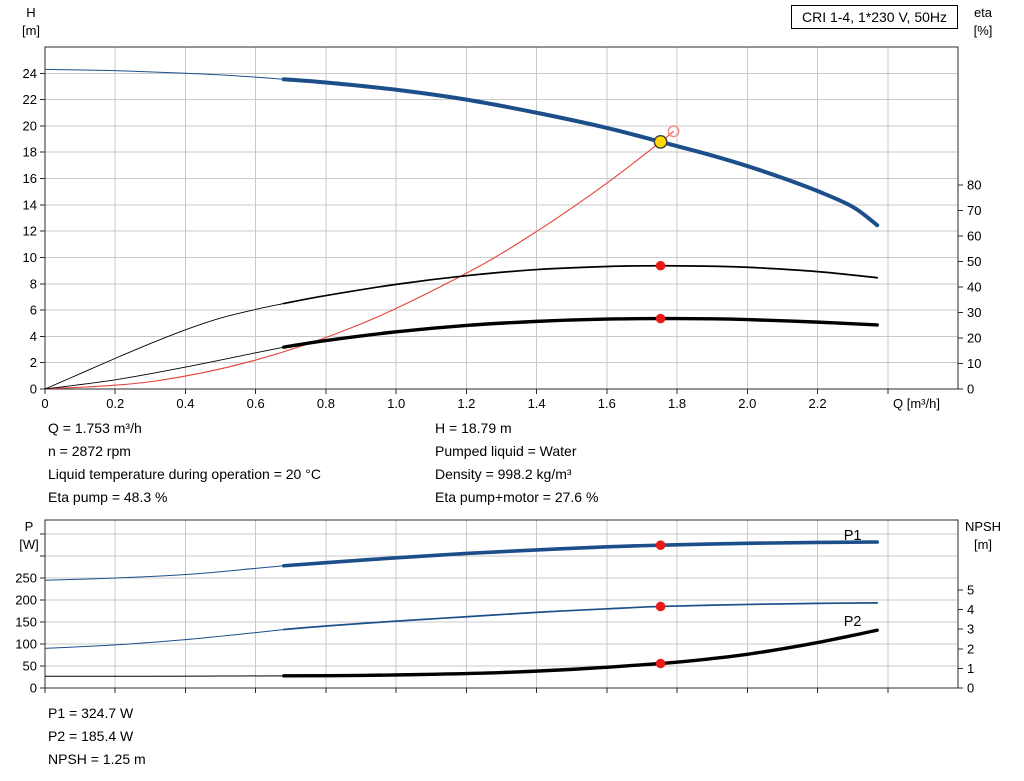 This screenshot has width=1024, height=781. I want to click on pump-model-box: CRI 1-4, 1*230 V, 50Hz, so click(874, 17).